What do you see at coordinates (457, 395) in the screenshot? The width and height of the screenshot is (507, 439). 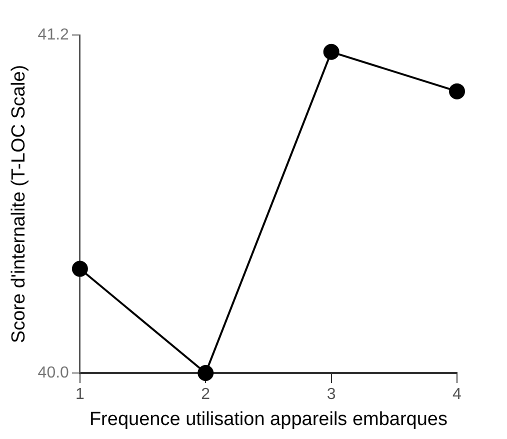 I see `x-tick-label: 4` at bounding box center [457, 395].